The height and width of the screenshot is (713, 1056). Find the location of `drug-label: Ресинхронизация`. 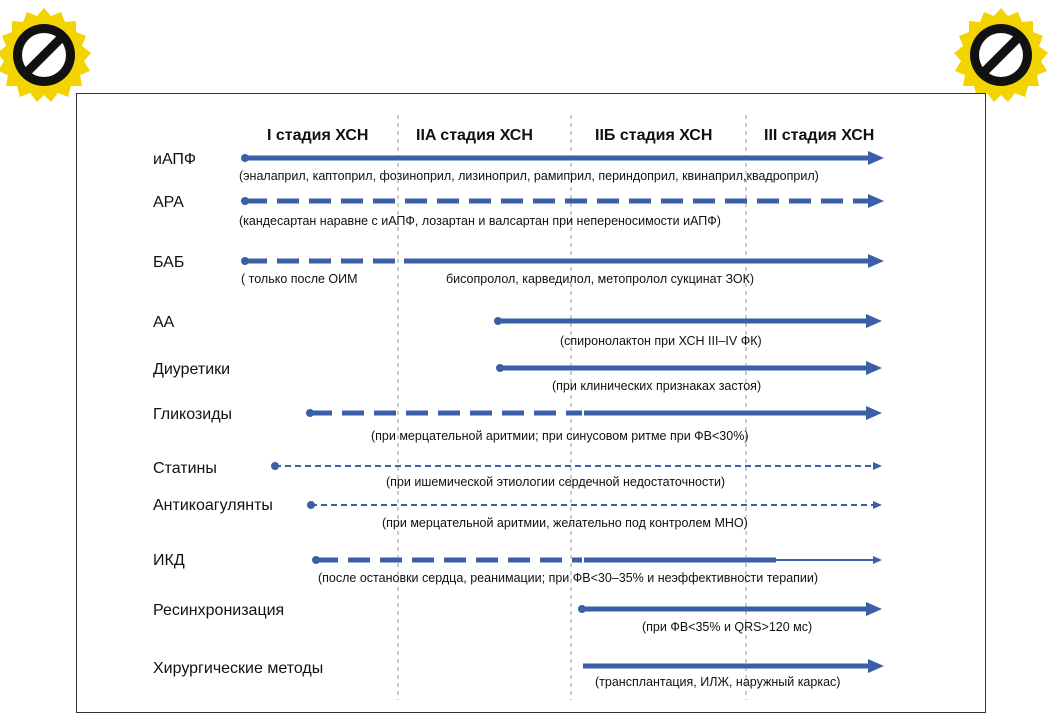

drug-label: Ресинхронизация is located at coordinates (218, 610).